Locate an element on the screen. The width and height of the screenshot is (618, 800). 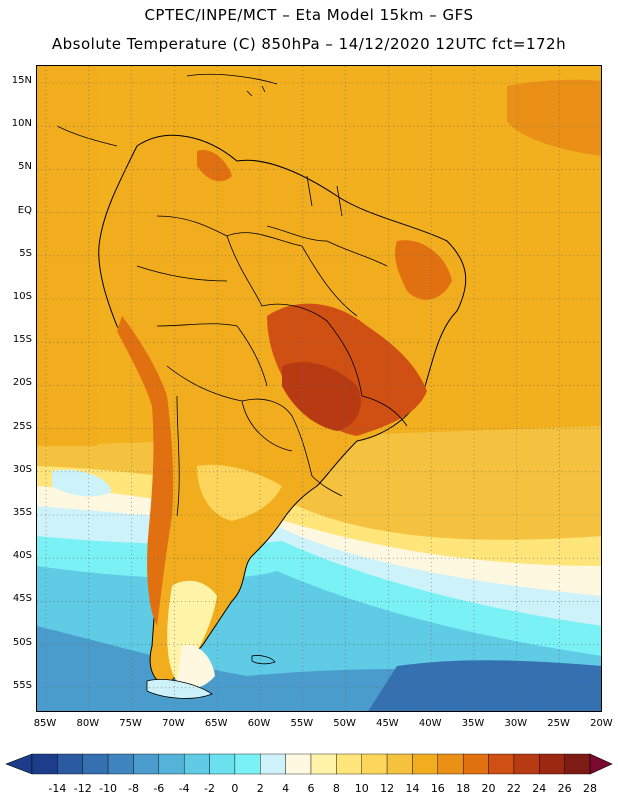
lat-label: 15S is located at coordinates (22, 340).